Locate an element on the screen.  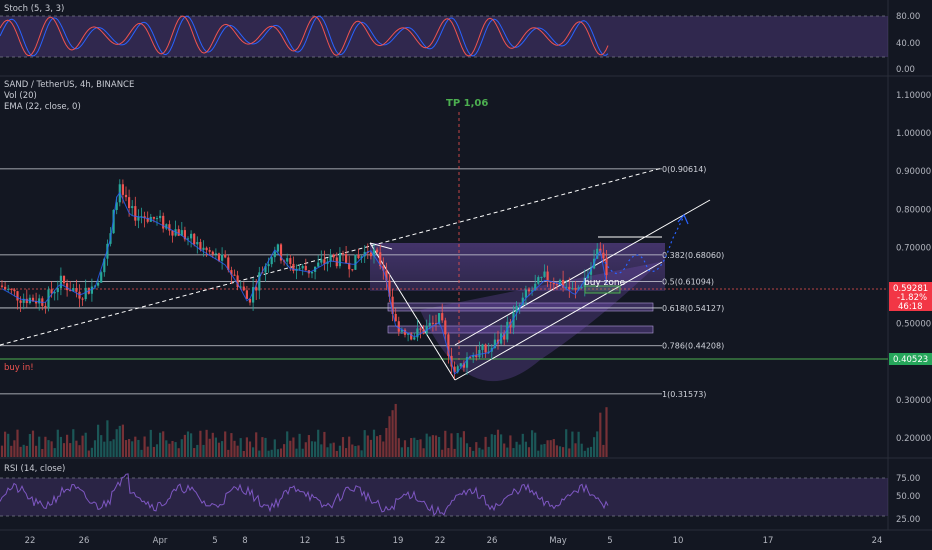
vol-legend: Vol (20) is located at coordinates (20, 96).